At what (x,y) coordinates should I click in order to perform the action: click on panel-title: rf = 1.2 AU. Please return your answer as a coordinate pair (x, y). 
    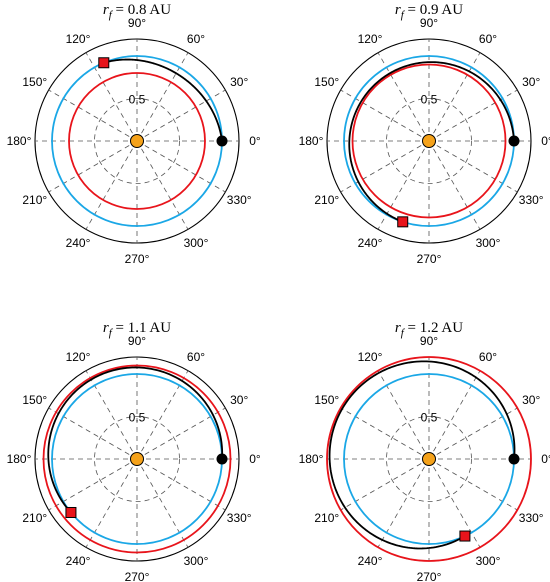
    Looking at the image, I should click on (429, 329).